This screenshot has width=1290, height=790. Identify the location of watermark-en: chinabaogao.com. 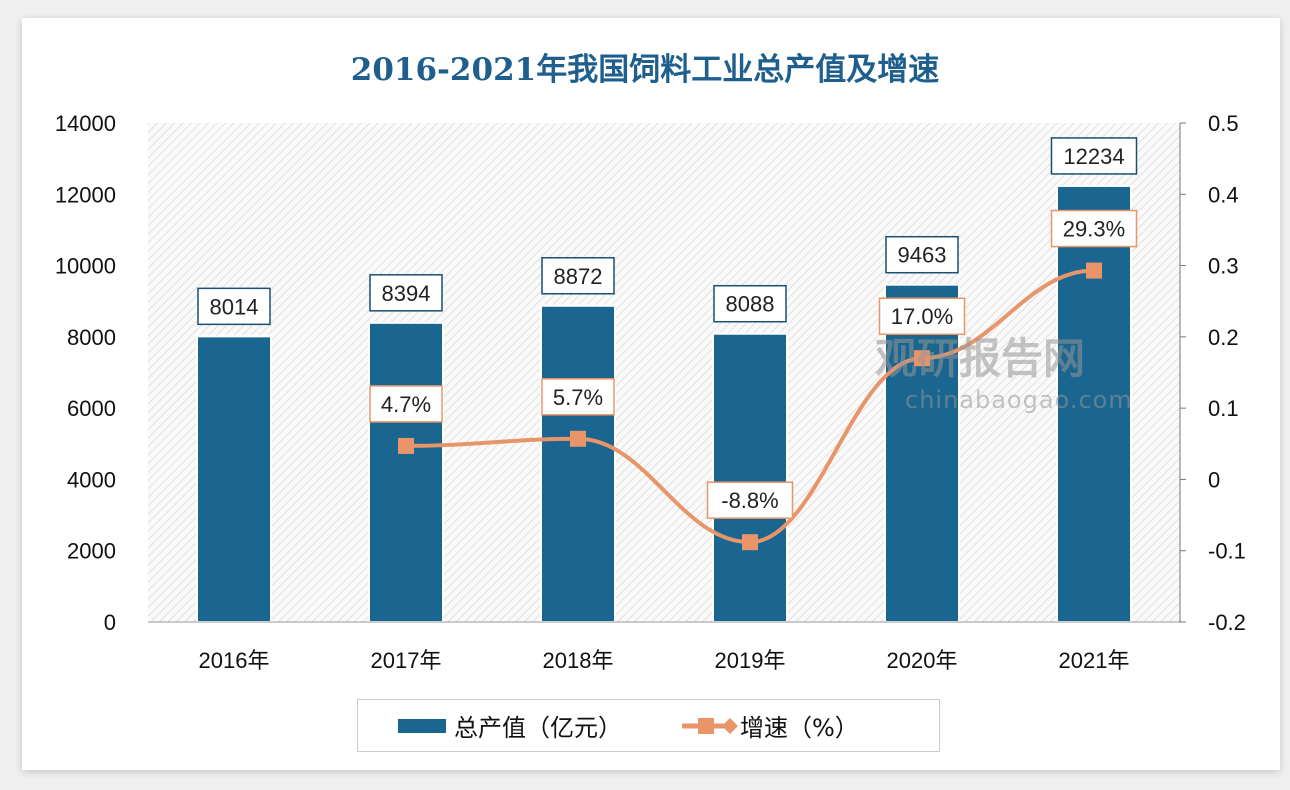
(1019, 400).